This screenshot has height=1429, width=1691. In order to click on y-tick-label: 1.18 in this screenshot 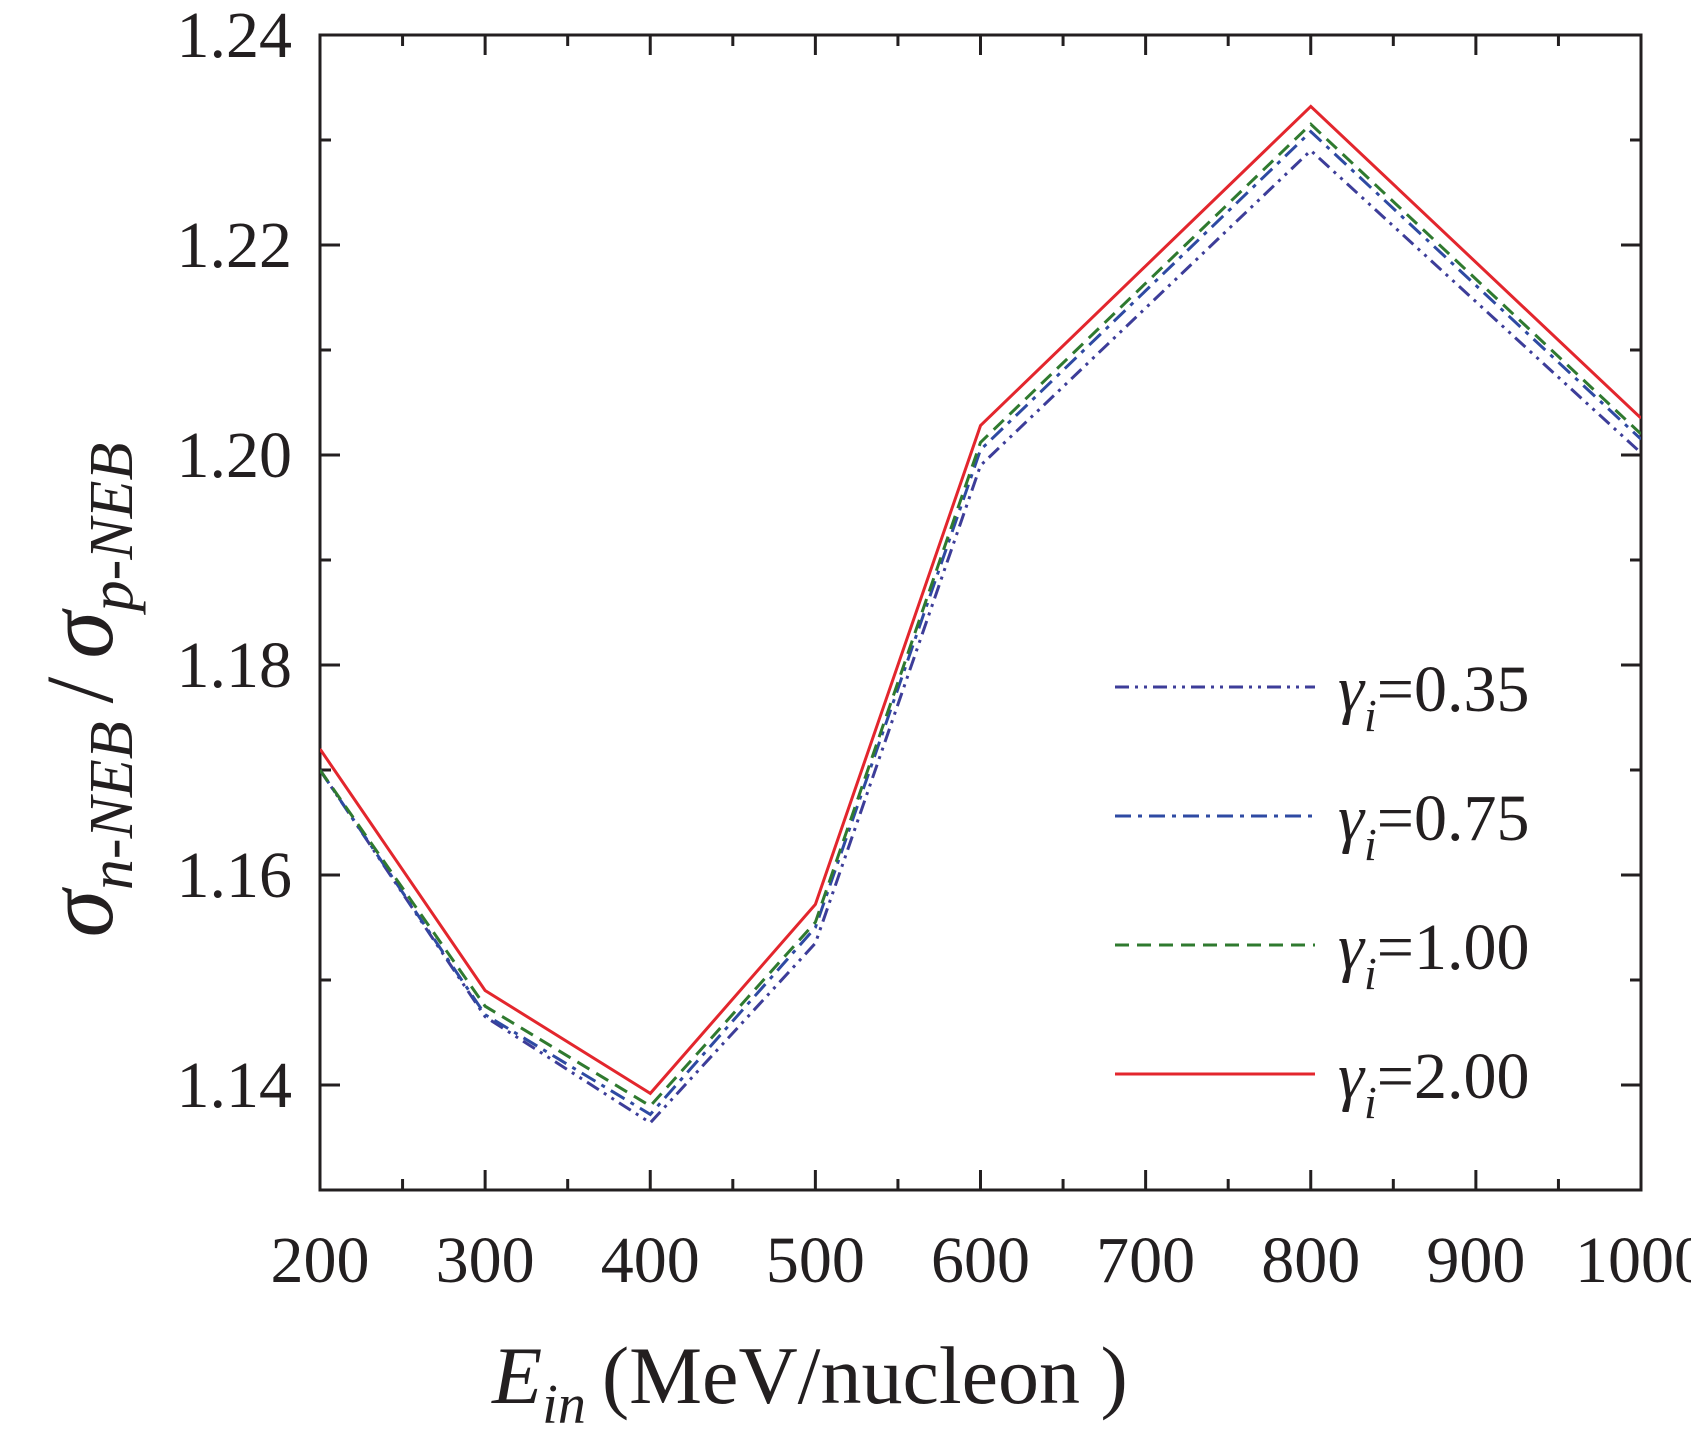, I will do `click(235, 665)`.